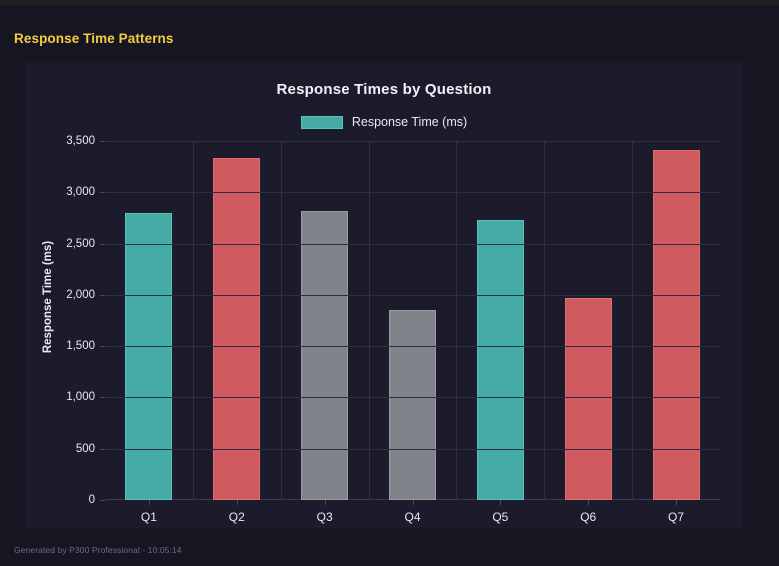 This screenshot has width=779, height=566. I want to click on legend-swatch-response-time, so click(321, 122).